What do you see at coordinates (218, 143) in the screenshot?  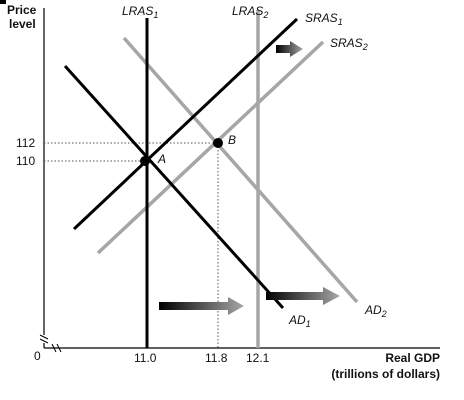 I see `point-b-marker` at bounding box center [218, 143].